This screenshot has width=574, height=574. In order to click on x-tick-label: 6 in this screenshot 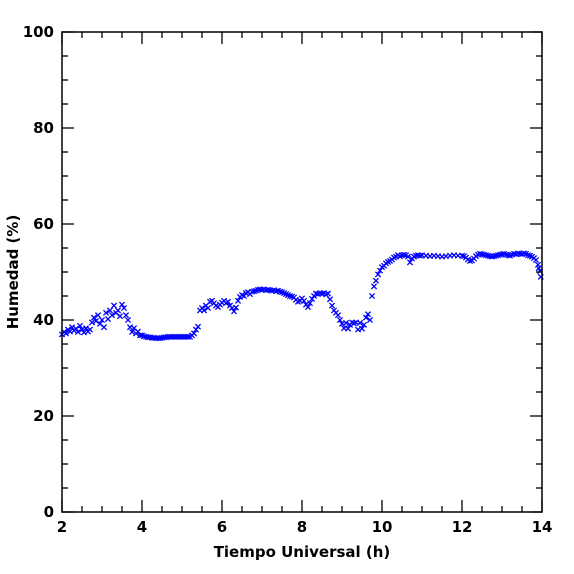, I will do `click(222, 527)`.